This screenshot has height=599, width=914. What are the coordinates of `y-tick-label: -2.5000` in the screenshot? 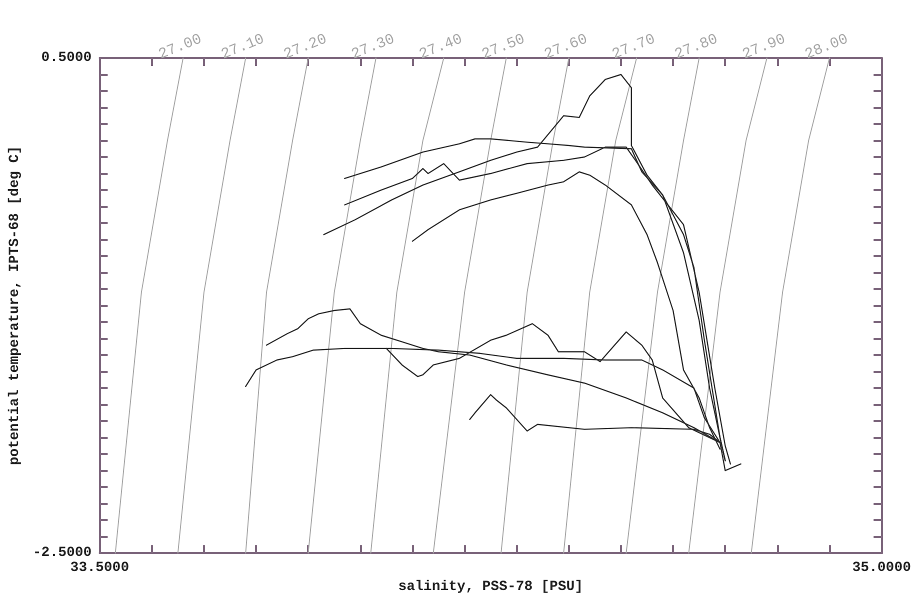 It's located at (62, 553).